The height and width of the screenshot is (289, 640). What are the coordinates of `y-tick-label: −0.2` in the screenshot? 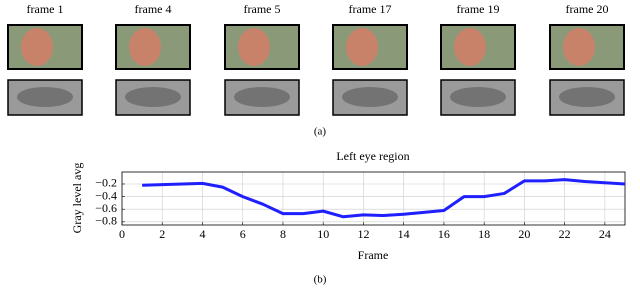 It's located at (106, 183).